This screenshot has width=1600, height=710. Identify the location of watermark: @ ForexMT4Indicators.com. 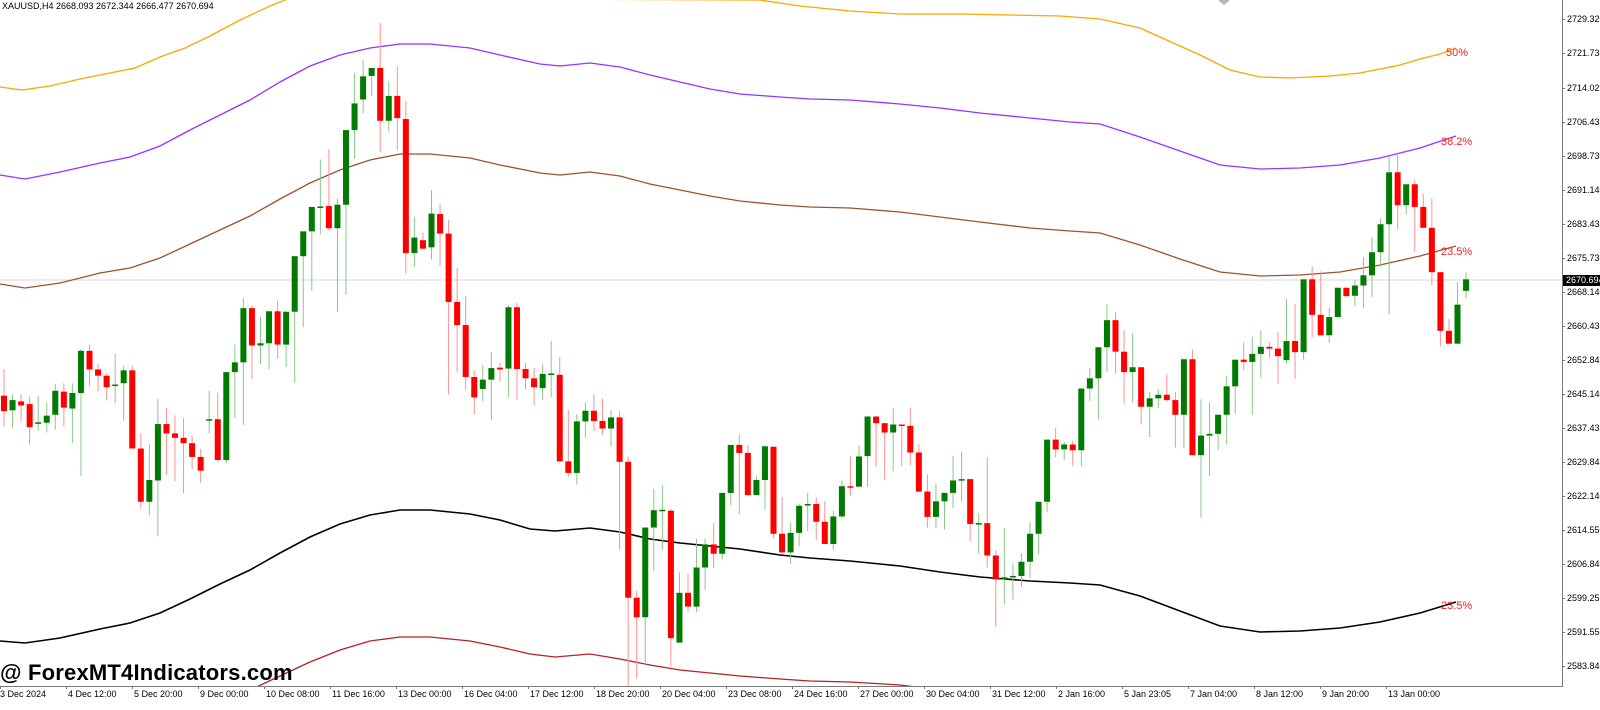
(146, 672).